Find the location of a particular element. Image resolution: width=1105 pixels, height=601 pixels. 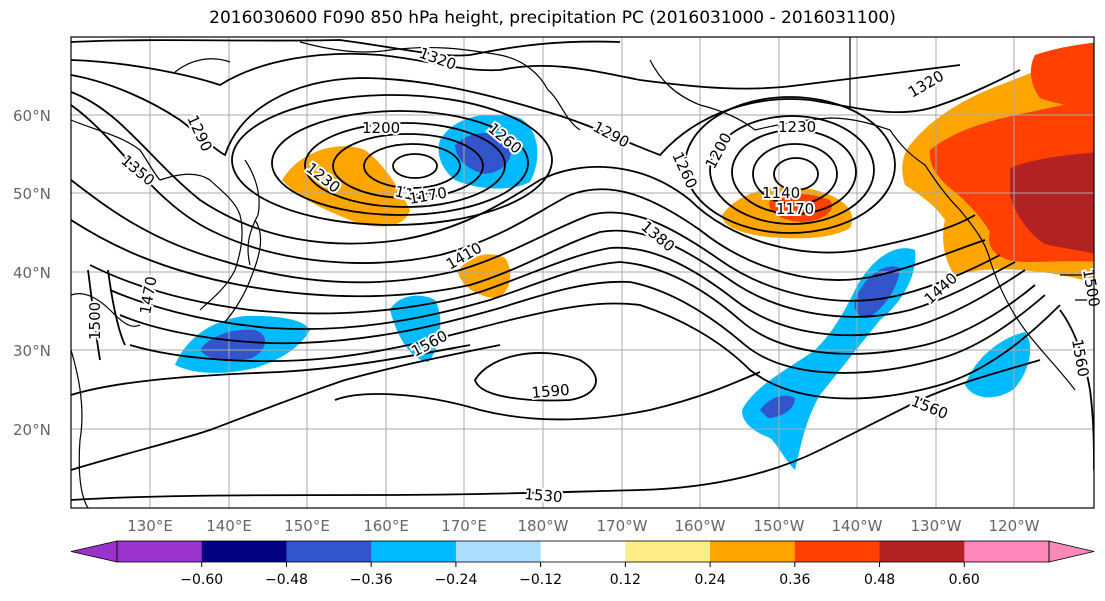

lon-tick-label: 150°W is located at coordinates (779, 526).